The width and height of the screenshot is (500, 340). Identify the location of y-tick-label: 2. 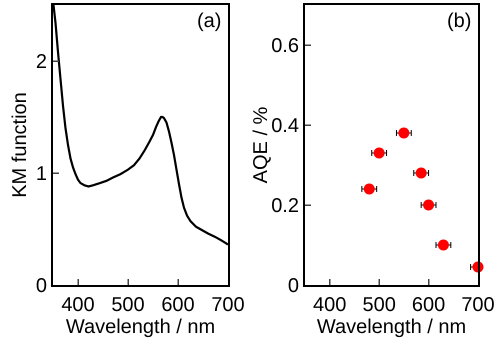
(41, 62).